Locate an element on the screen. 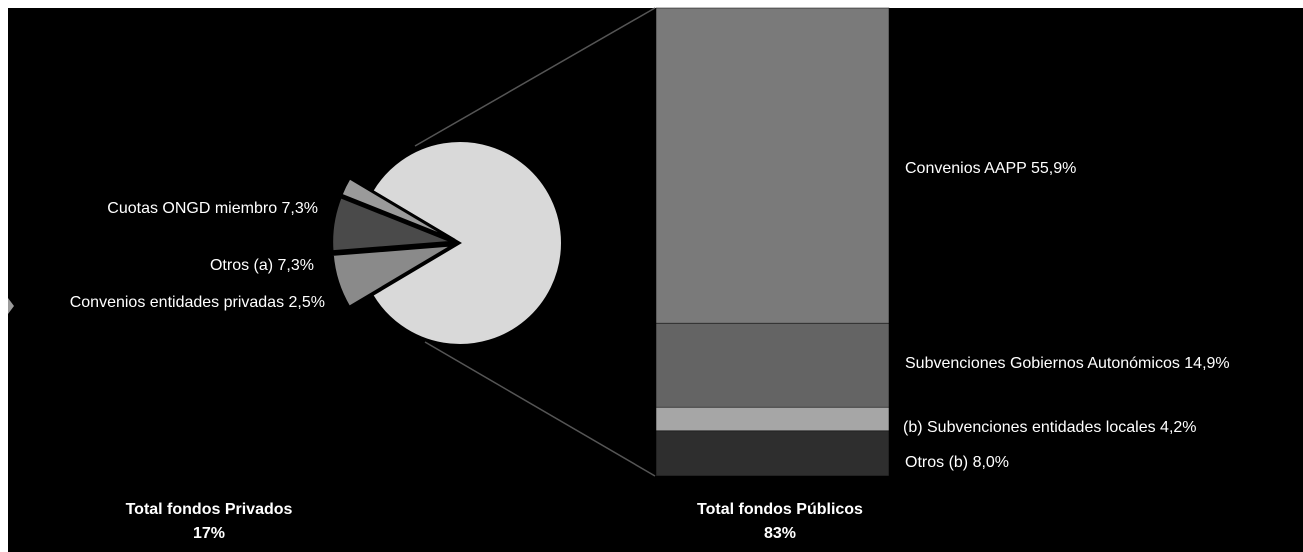 This screenshot has height=552, width=1303. connector-line-bottom is located at coordinates (540, 409).